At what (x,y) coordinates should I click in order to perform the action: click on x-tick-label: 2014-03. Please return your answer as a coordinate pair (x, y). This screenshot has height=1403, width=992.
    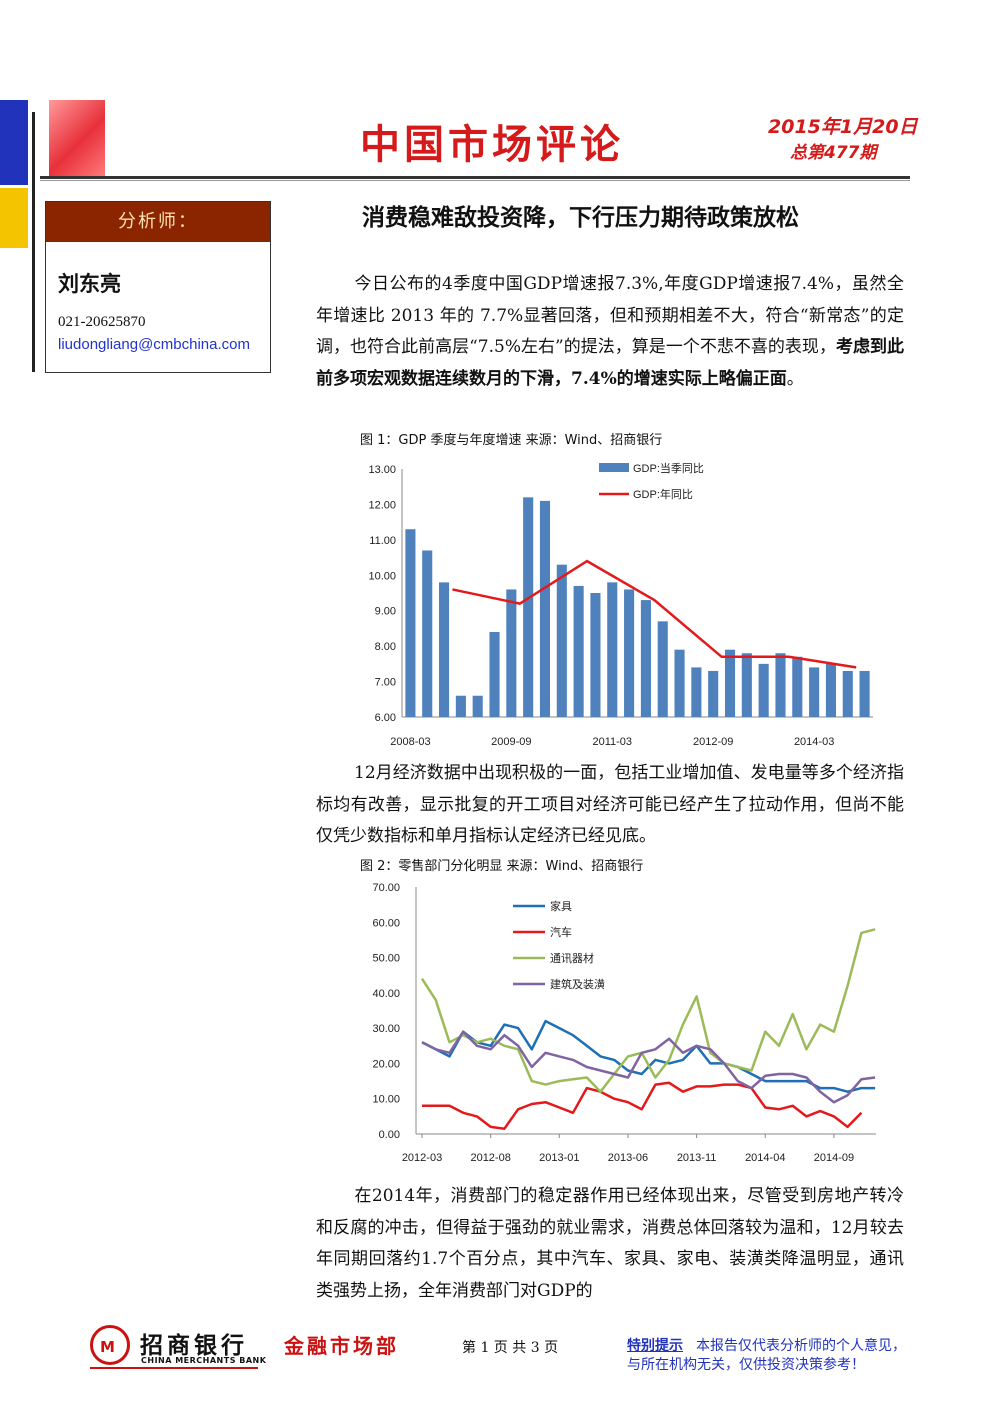
    Looking at the image, I should click on (814, 742).